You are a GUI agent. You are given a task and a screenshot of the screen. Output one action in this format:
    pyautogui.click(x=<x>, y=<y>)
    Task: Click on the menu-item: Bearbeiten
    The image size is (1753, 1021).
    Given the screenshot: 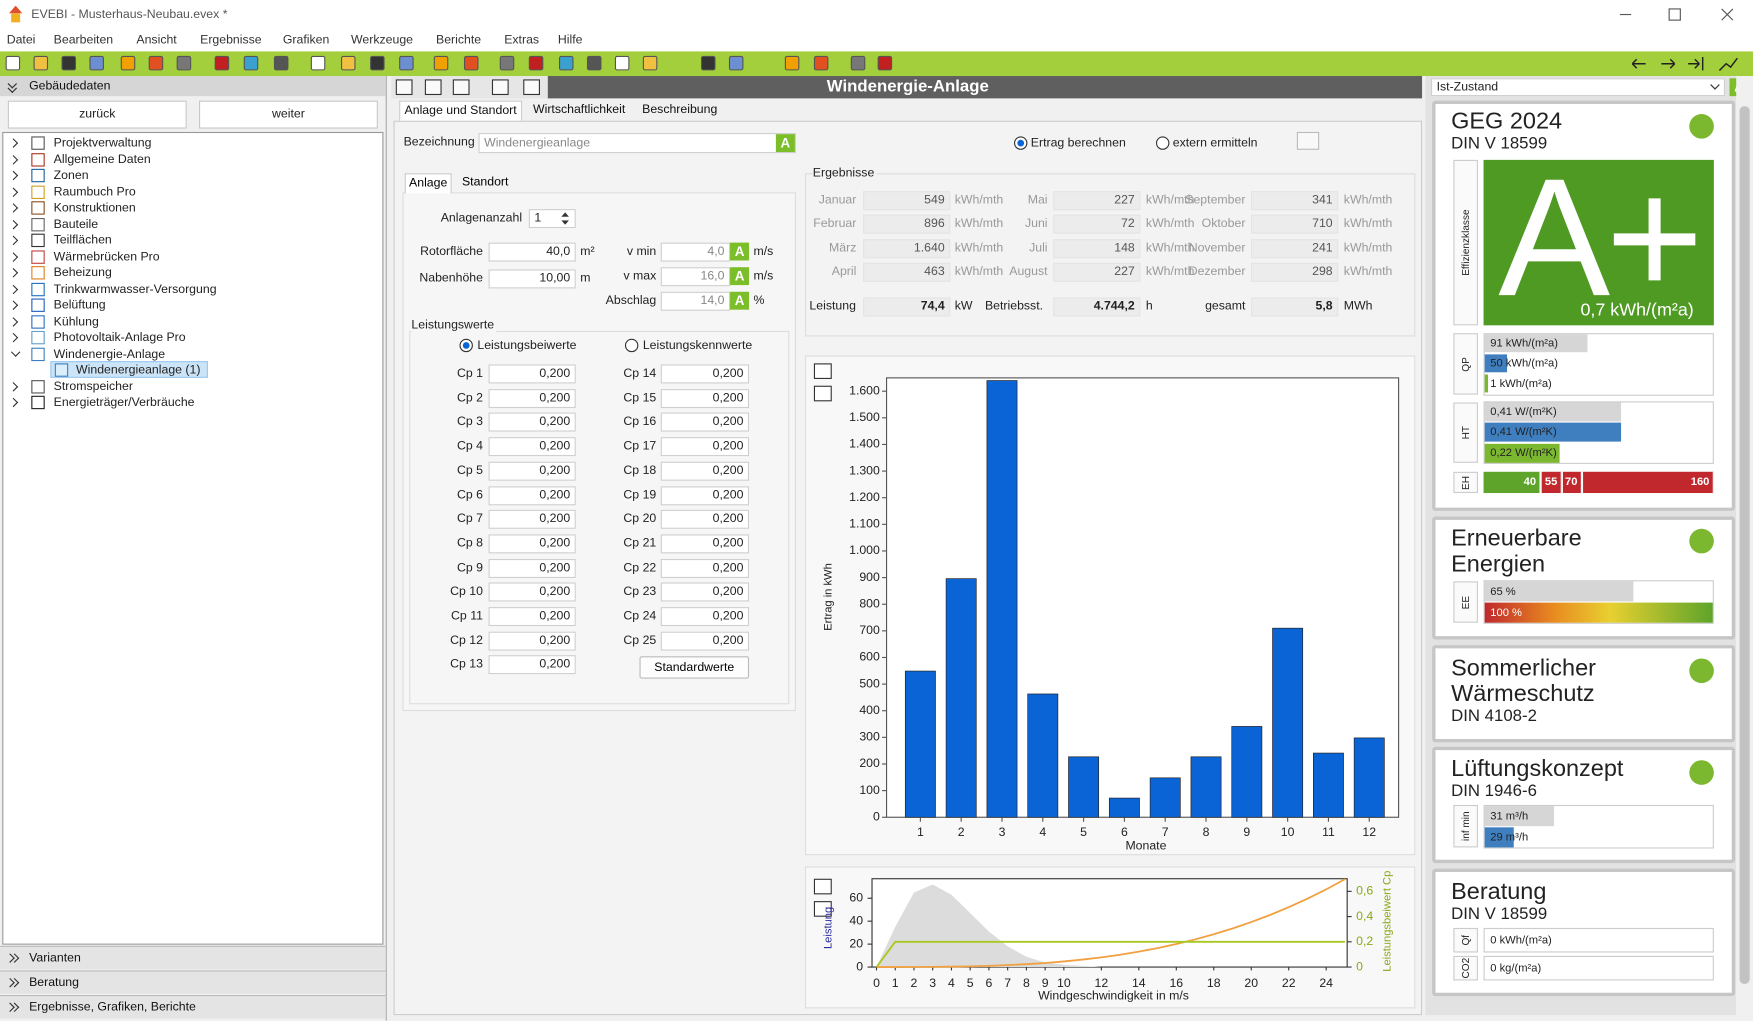 What is the action you would take?
    pyautogui.click(x=83, y=40)
    